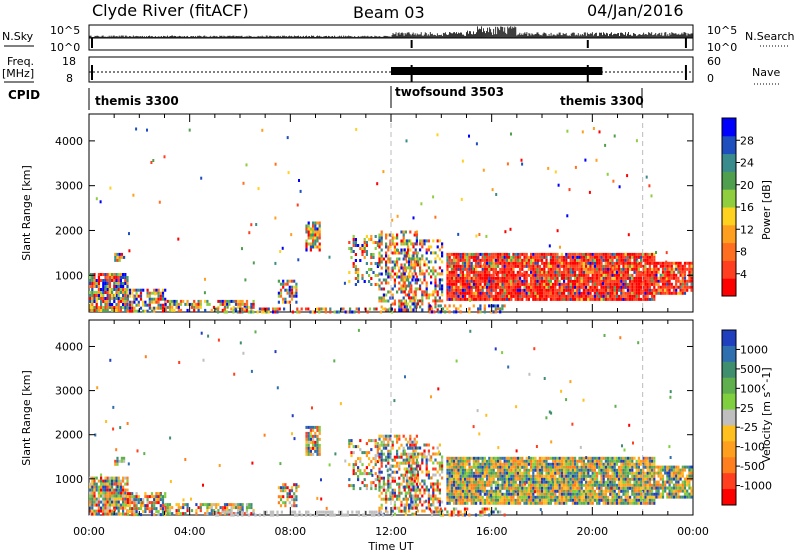 The height and width of the screenshot is (554, 800). Describe the element at coordinates (737, 207) in the screenshot. I see `power-colorbar: 4 8 12 16 20 24 28` at that location.